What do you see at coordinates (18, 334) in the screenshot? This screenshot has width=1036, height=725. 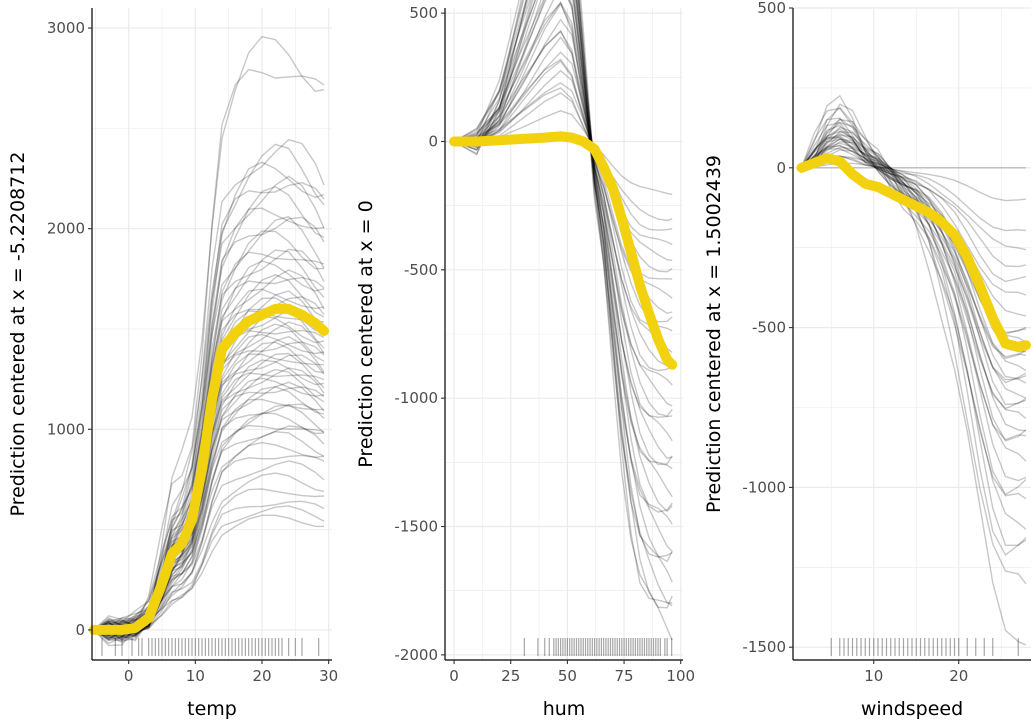 I see `y-axis-title: Prediction centered at x = -5.2208712` at bounding box center [18, 334].